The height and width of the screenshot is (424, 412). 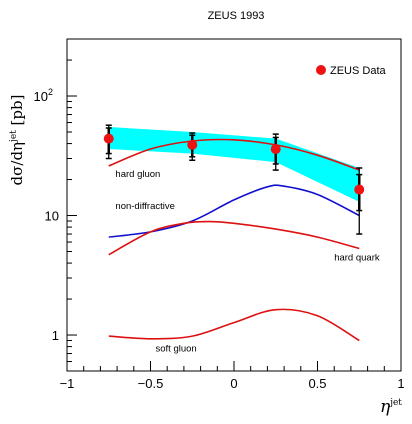 I want to click on legend-marker, so click(x=321, y=70).